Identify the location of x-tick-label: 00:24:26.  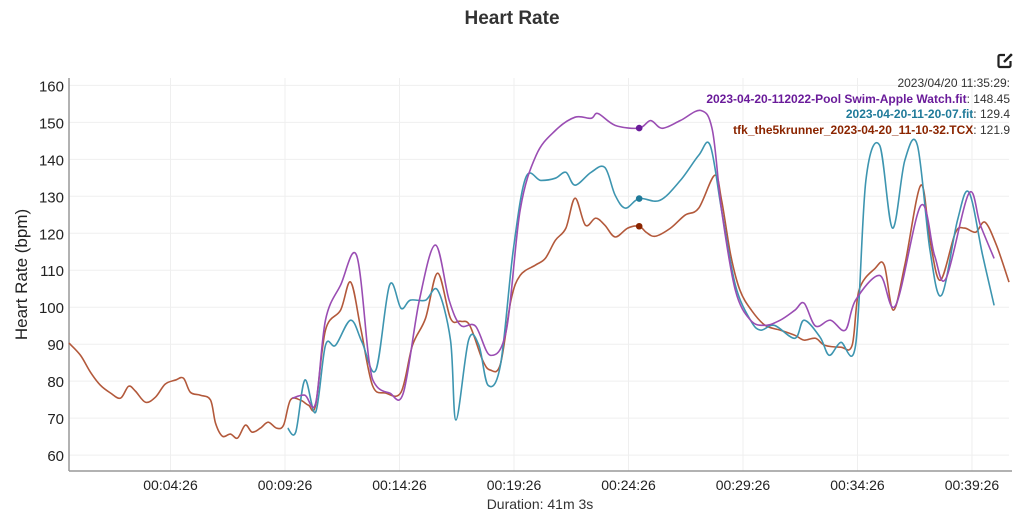
(628, 485).